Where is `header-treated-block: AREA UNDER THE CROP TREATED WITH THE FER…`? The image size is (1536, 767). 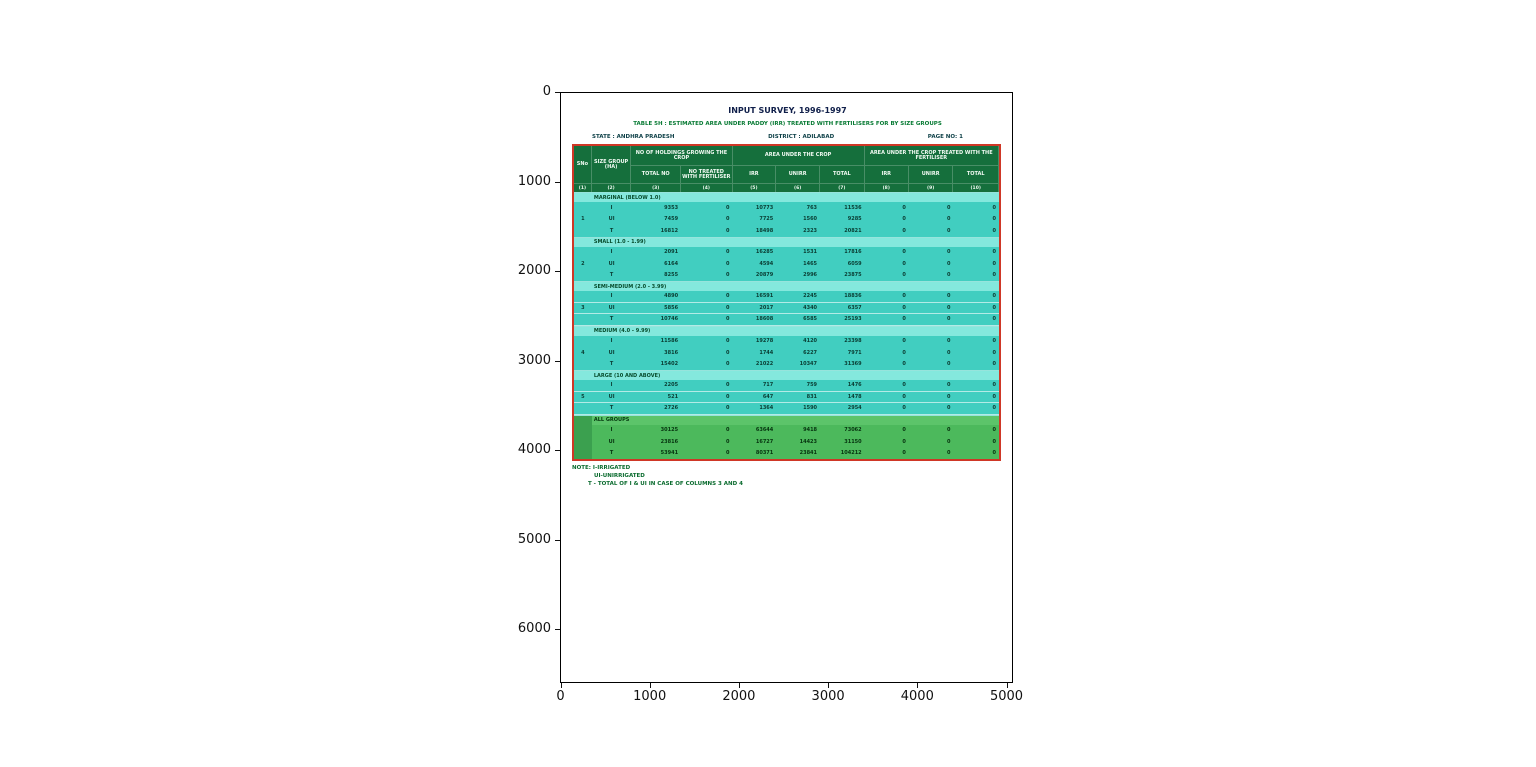 header-treated-block: AREA UNDER THE CROP TREATED WITH THE FER… is located at coordinates (931, 156).